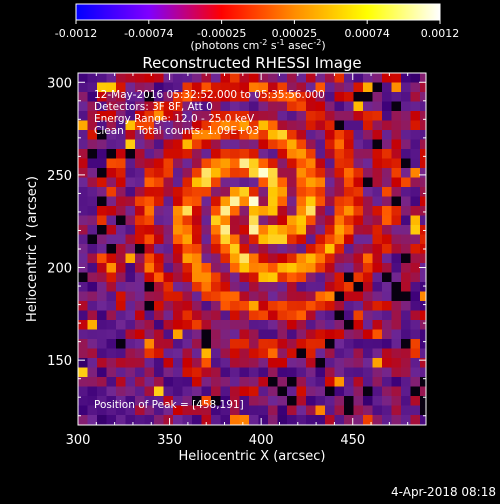 The image size is (500, 504). I want to click on colorbar-tick-label: 0.00025, so click(295, 33).